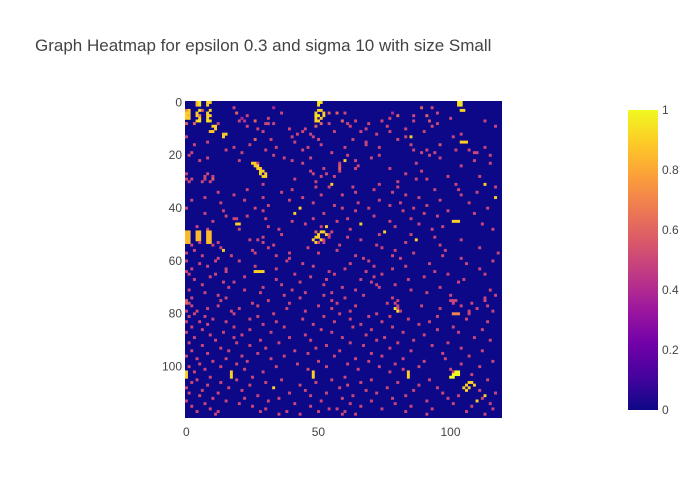  Describe the element at coordinates (319, 432) in the screenshot. I see `x-tick-label: 50` at that location.